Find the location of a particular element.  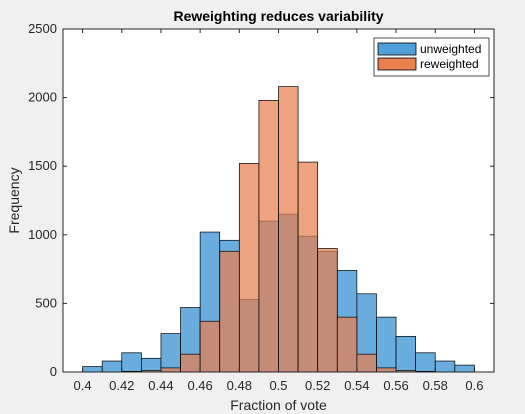

x-tick-label: 0.42 is located at coordinates (121, 385).